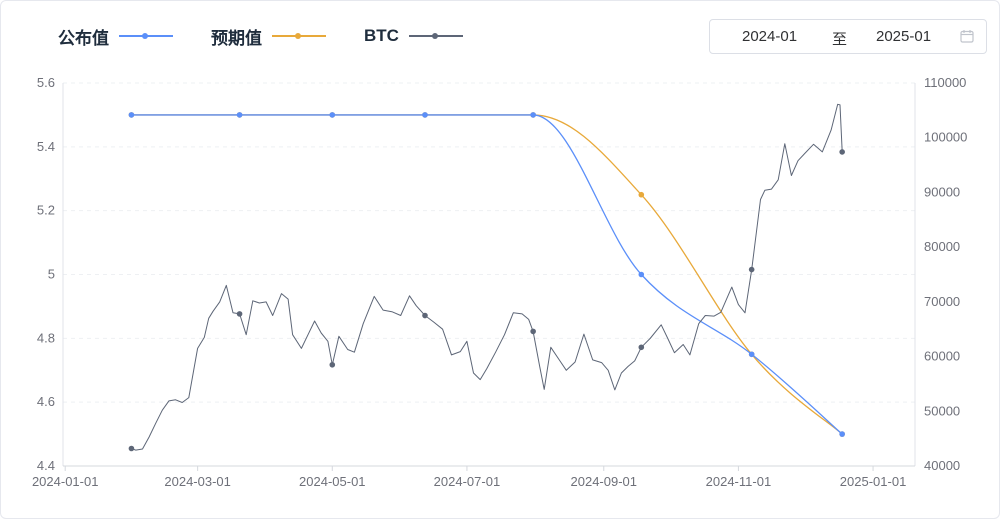  Describe the element at coordinates (942, 465) in the screenshot. I see `y-right-tick-label: 40000` at that location.